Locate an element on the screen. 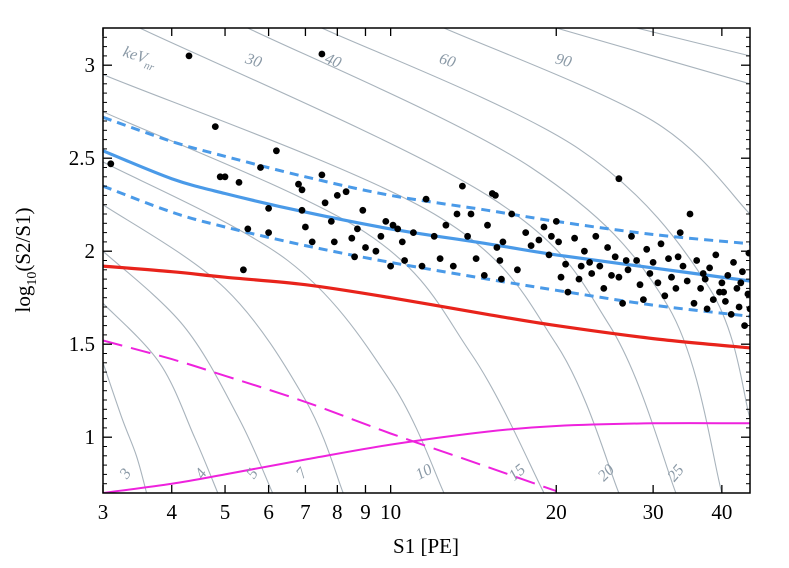  x-tick-label: 4 is located at coordinates (171, 512).